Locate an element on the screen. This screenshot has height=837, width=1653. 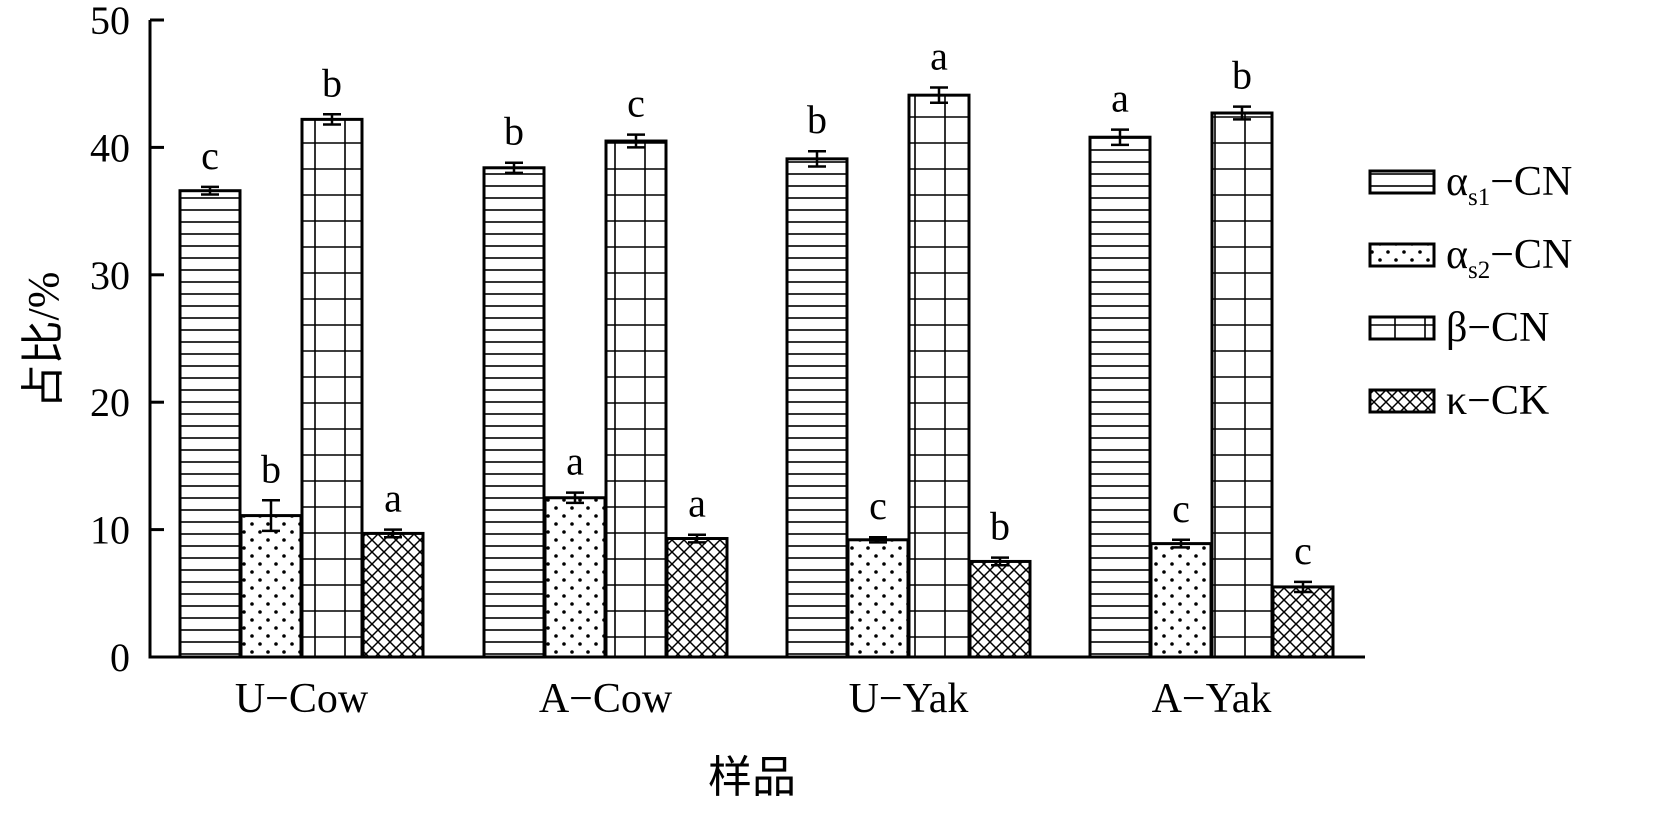
legend-label: αs2−CN is located at coordinates (1509, 258).